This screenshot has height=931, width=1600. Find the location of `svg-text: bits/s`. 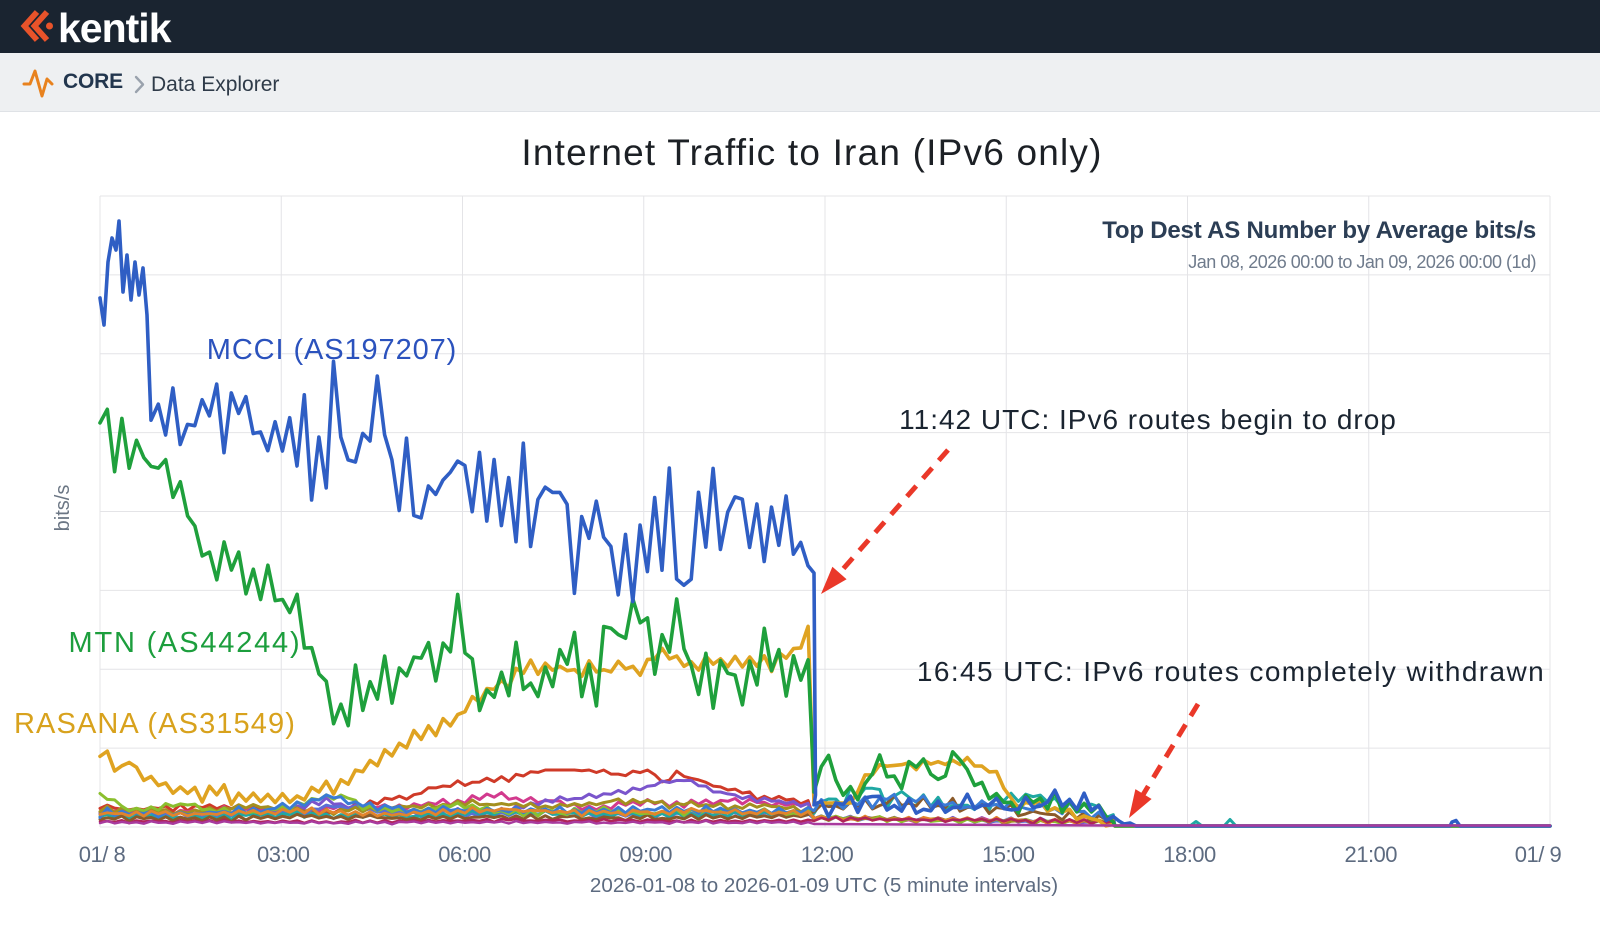

svg-text: bits/s is located at coordinates (63, 508).